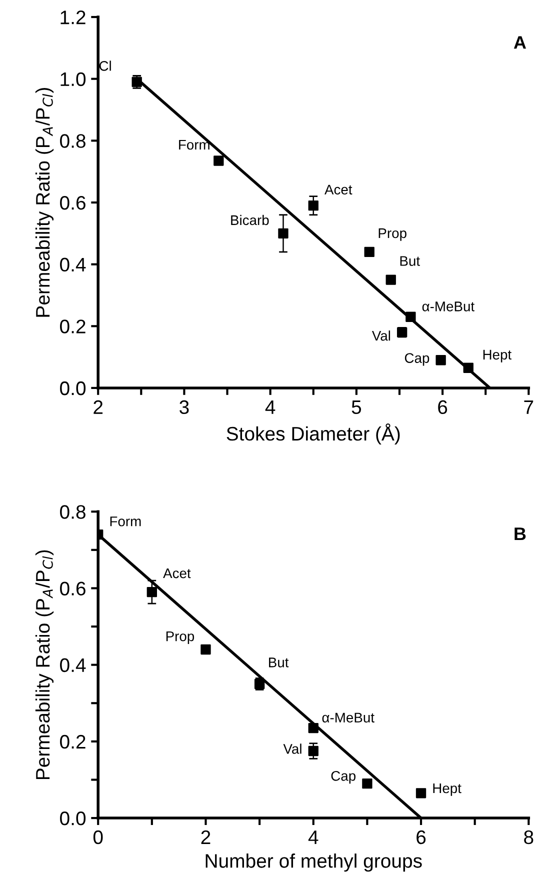 The image size is (545, 896). Describe the element at coordinates (73, 79) in the screenshot. I see `y-tick-label: 1.0` at that location.